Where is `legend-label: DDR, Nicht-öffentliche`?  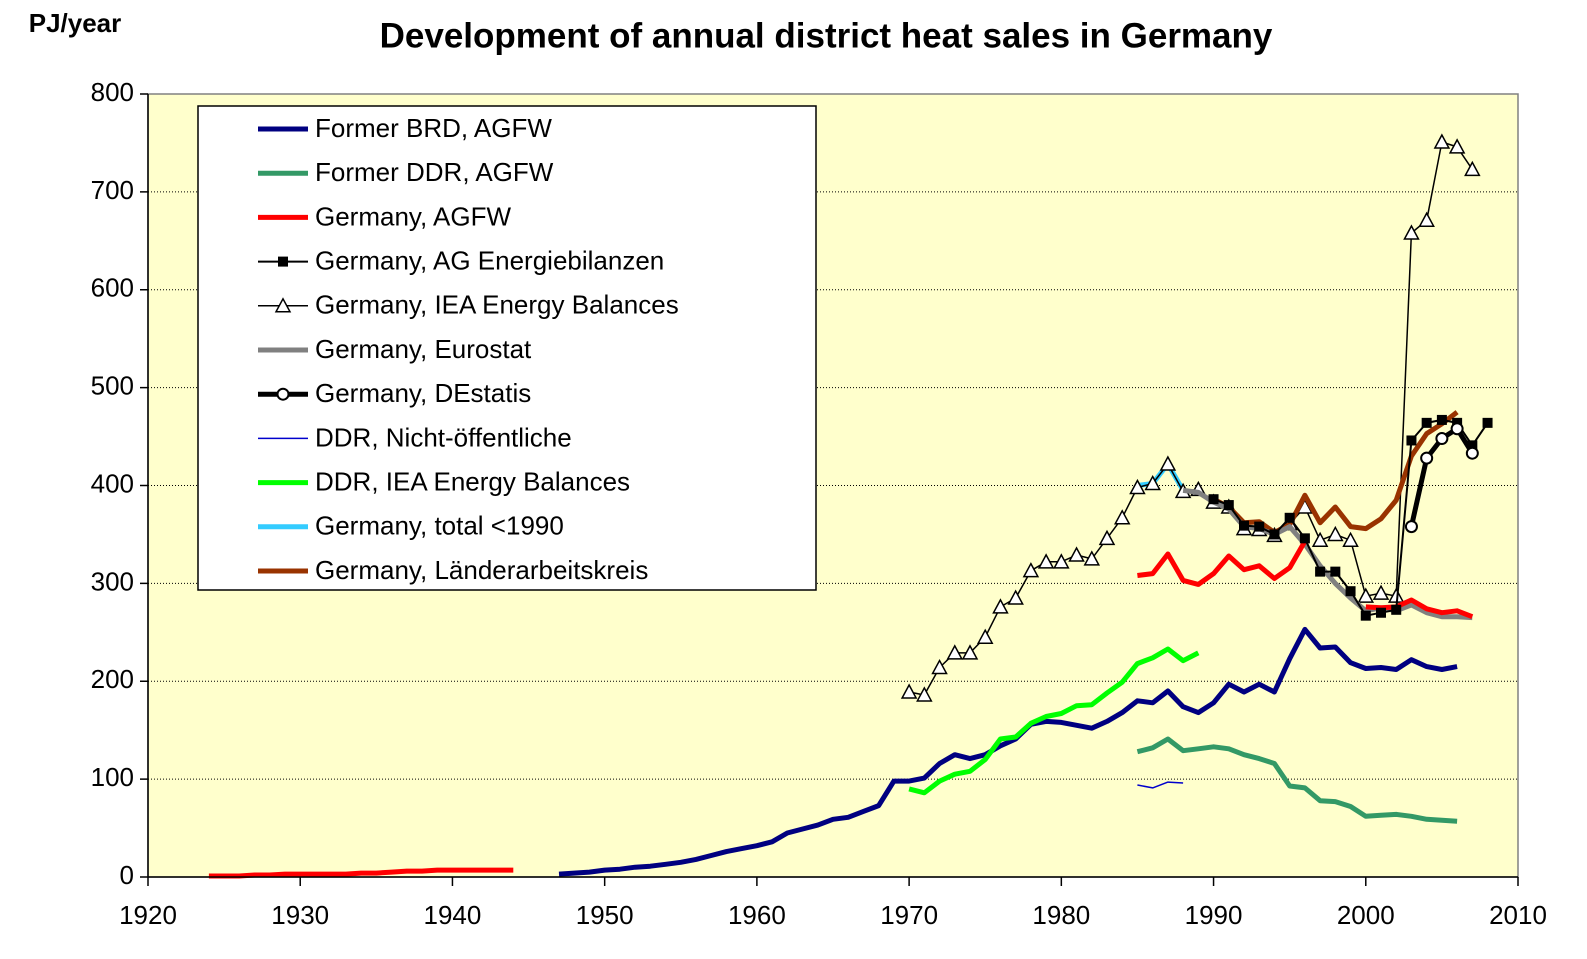 legend-label: DDR, Nicht-öffentliche is located at coordinates (443, 437).